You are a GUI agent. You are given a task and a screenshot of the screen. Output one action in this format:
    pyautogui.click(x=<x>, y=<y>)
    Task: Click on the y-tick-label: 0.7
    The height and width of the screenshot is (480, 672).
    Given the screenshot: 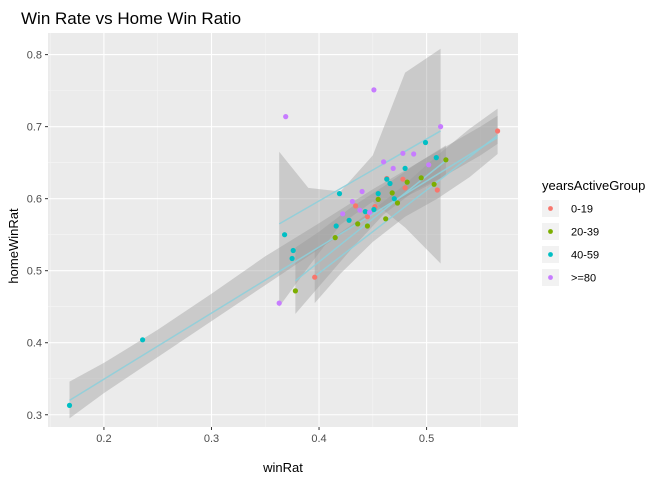 What is the action you would take?
    pyautogui.click(x=34, y=128)
    